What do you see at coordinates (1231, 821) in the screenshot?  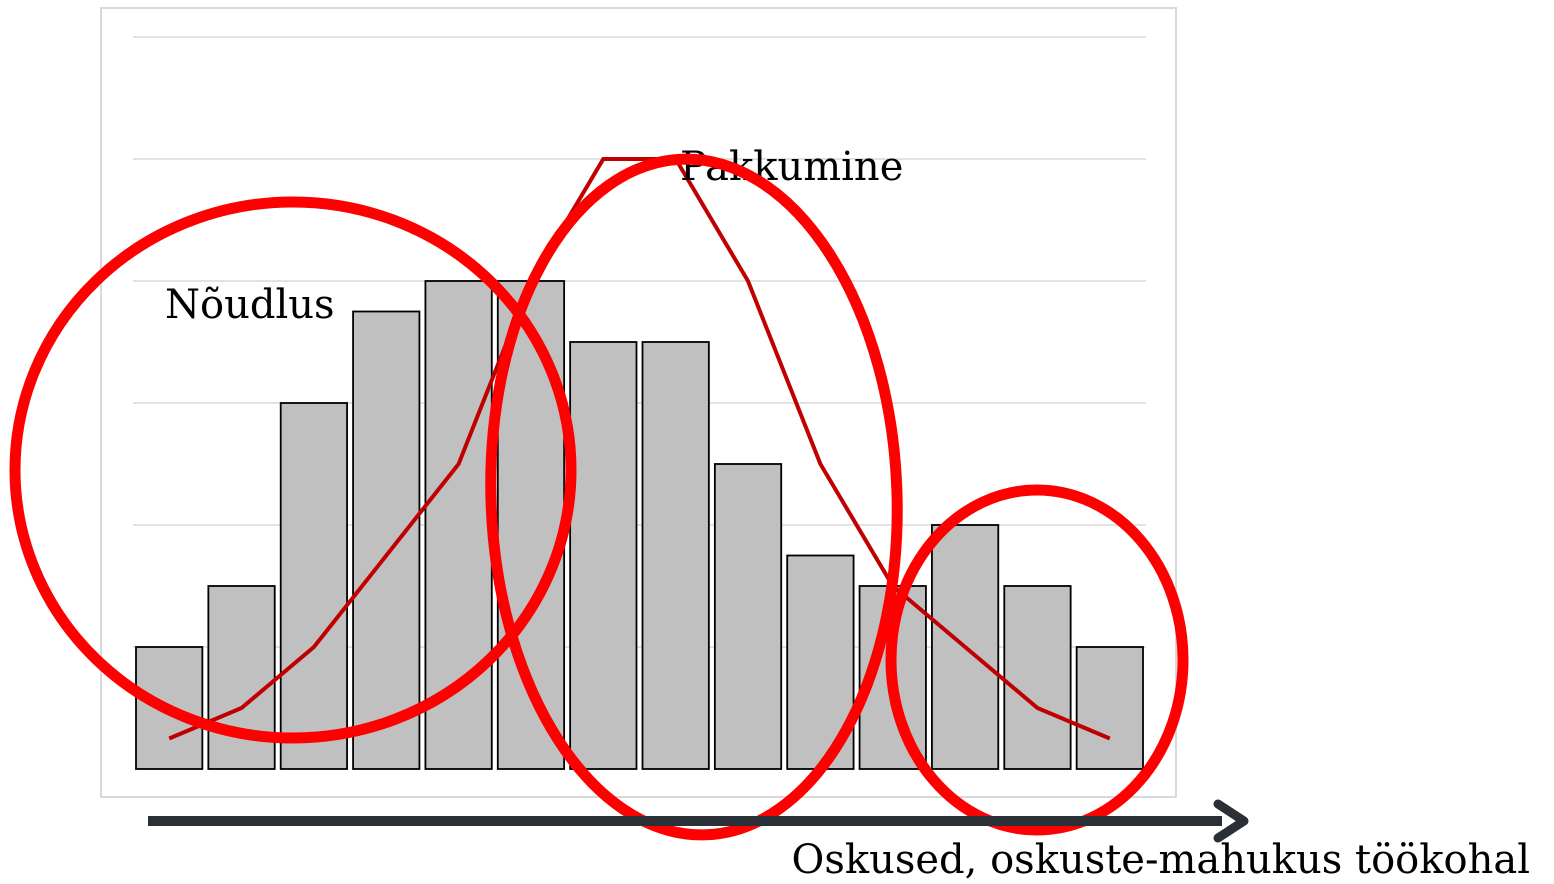 I see `x-axis-arrow-head` at bounding box center [1231, 821].